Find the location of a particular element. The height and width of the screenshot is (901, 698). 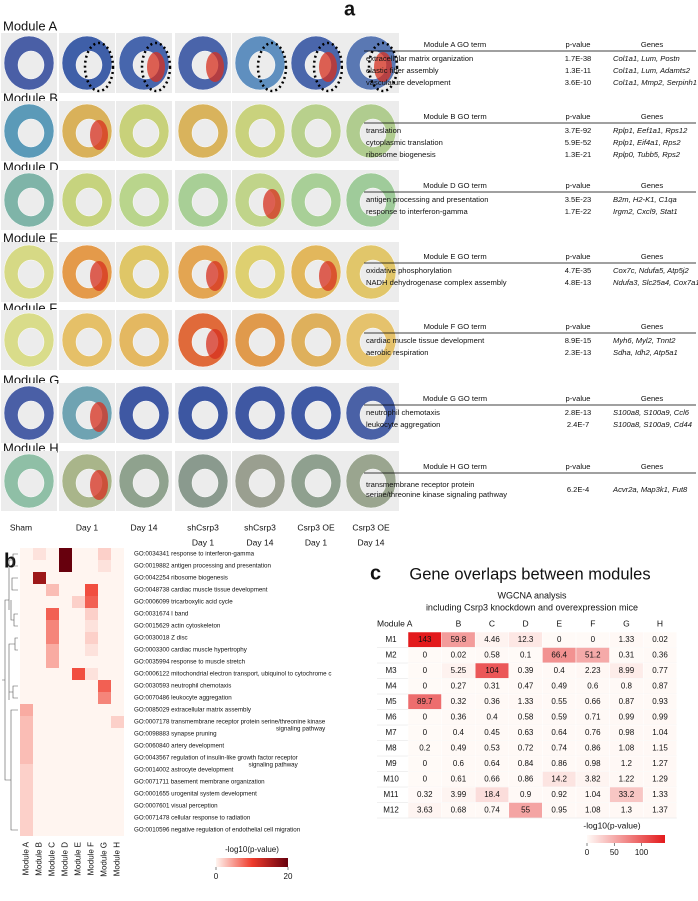

cell-value: 0.87 is located at coordinates (660, 685).